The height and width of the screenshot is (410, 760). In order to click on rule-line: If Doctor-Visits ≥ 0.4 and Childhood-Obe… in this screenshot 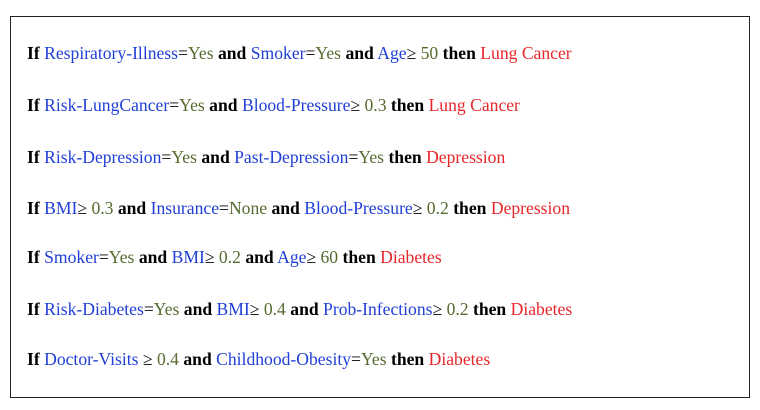, I will do `click(258, 359)`.